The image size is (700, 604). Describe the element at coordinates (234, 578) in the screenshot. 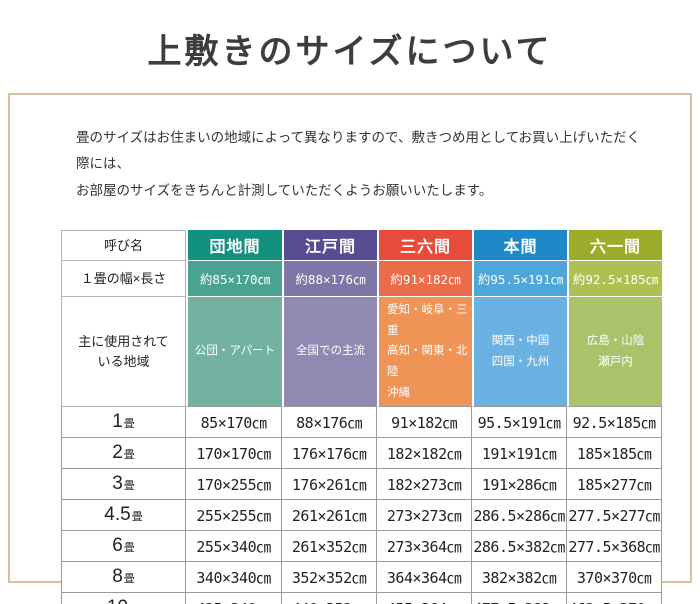

I see `size-value-cell: 340×340㎝` at that location.